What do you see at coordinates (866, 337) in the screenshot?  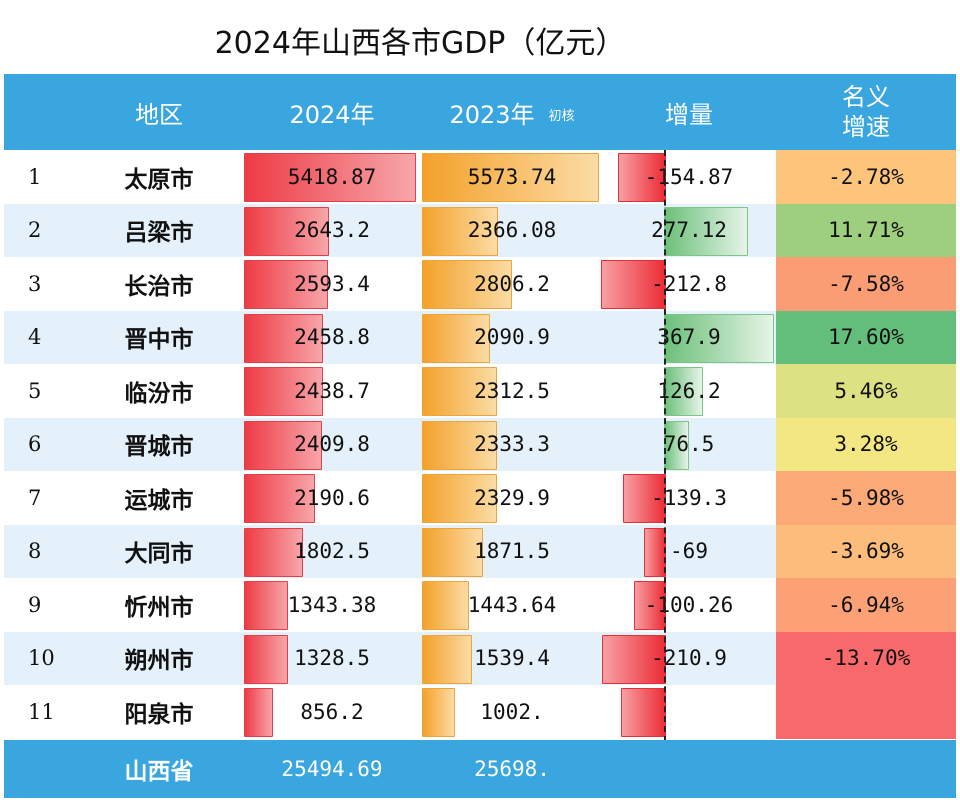 I see `growth-cell: 17.60%` at bounding box center [866, 337].